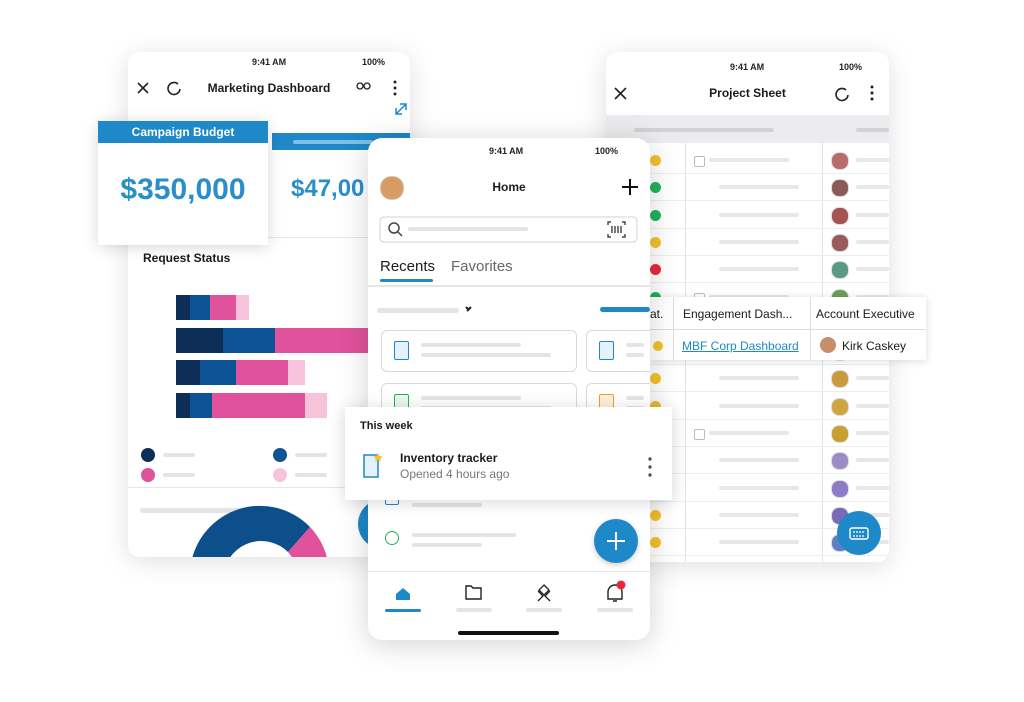 The height and width of the screenshot is (702, 1024). I want to click on card-value: $350,000, so click(183, 189).